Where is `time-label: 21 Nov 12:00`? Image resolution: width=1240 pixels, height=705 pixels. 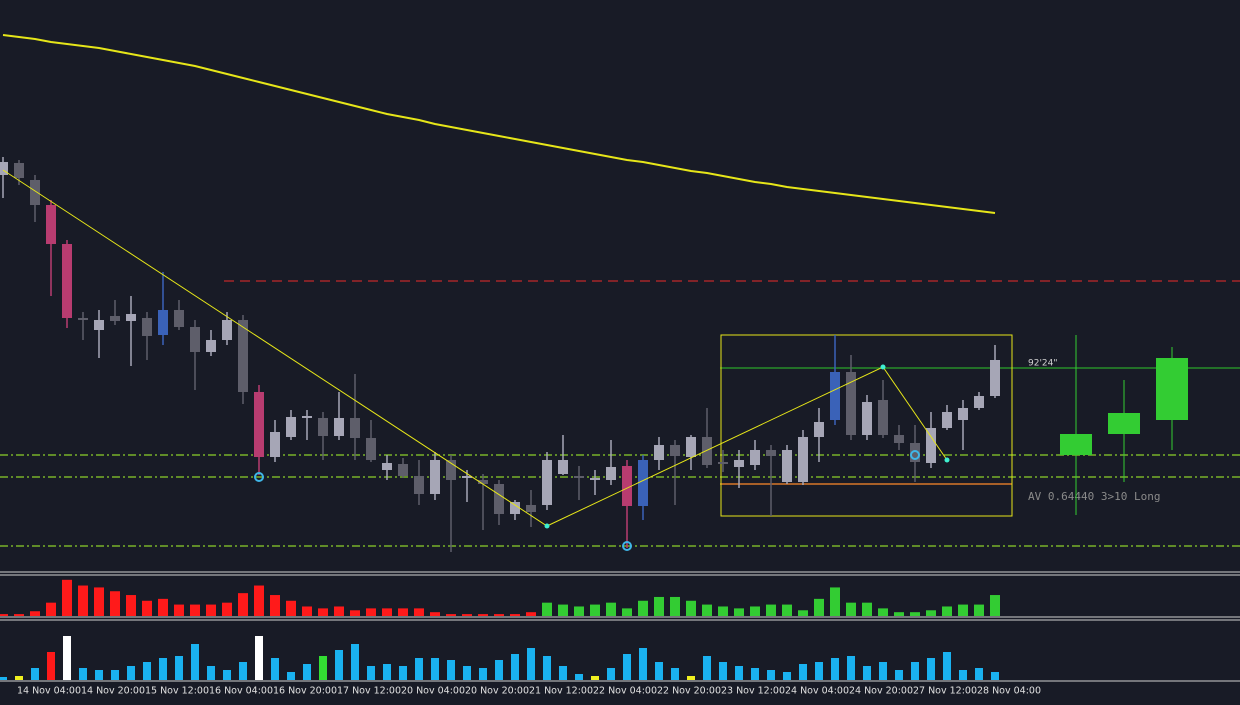
time-label: 21 Nov 12:00 is located at coordinates (561, 691).